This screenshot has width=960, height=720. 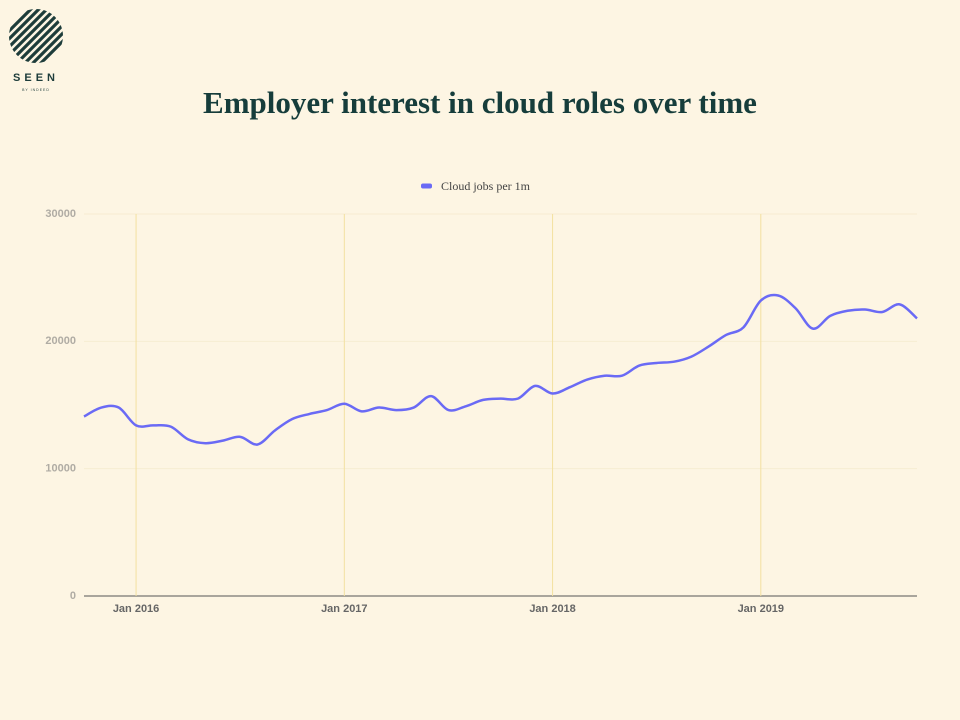 What do you see at coordinates (60, 214) in the screenshot?
I see `y-tick-label: 30000` at bounding box center [60, 214].